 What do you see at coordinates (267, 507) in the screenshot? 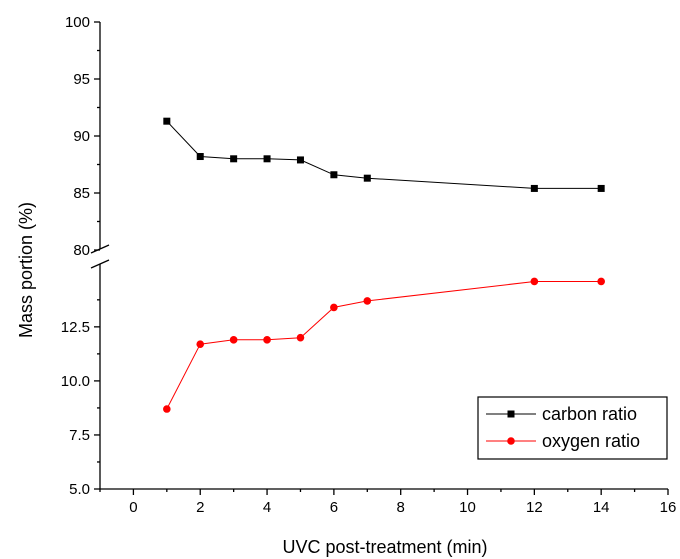
I see `x-tick-label: 4` at bounding box center [267, 507].